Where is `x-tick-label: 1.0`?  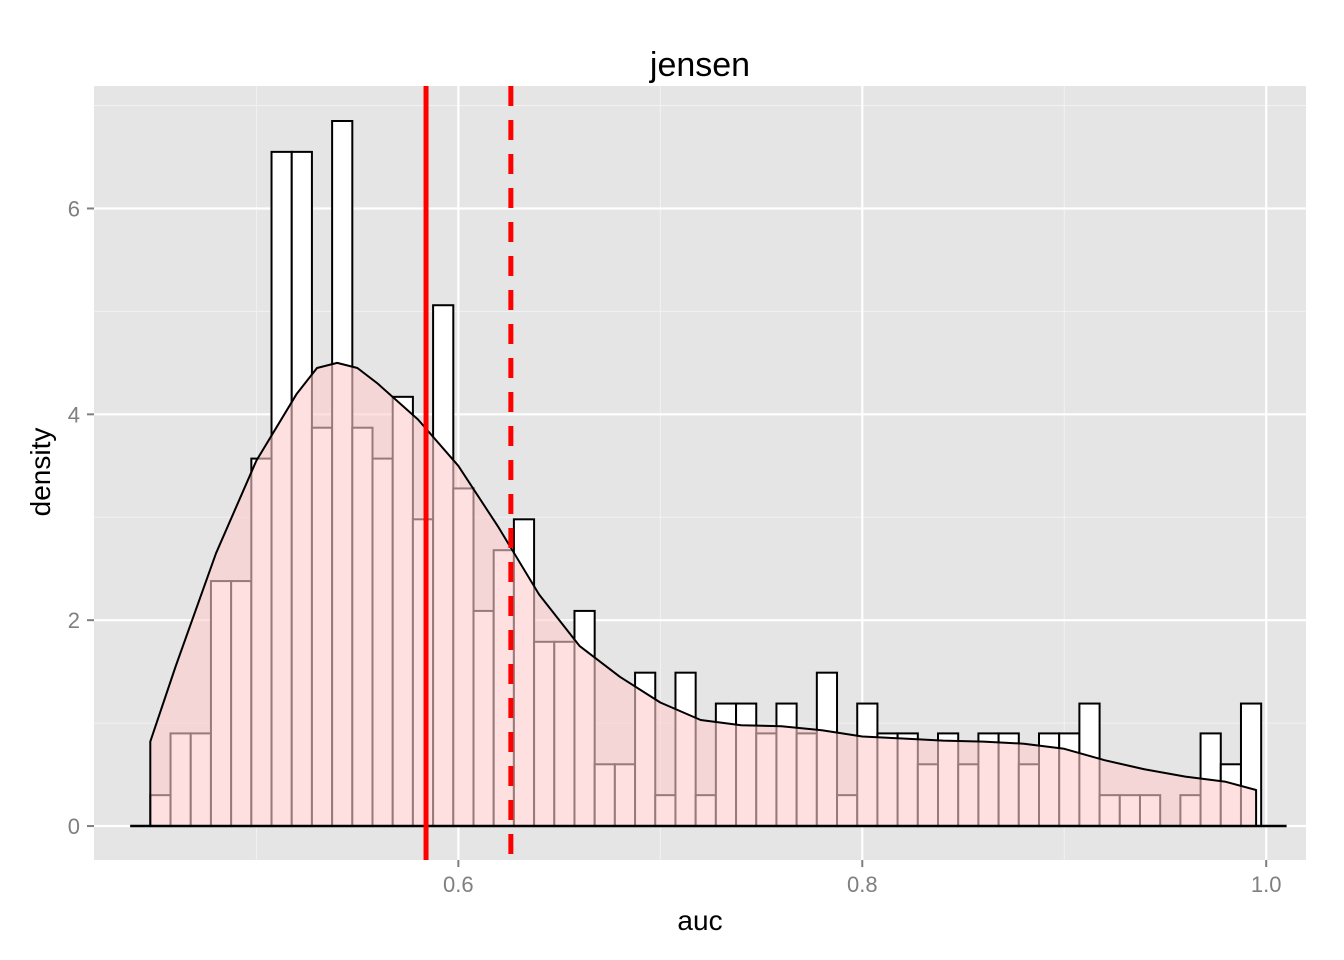
x-tick-label: 1.0 is located at coordinates (1266, 884).